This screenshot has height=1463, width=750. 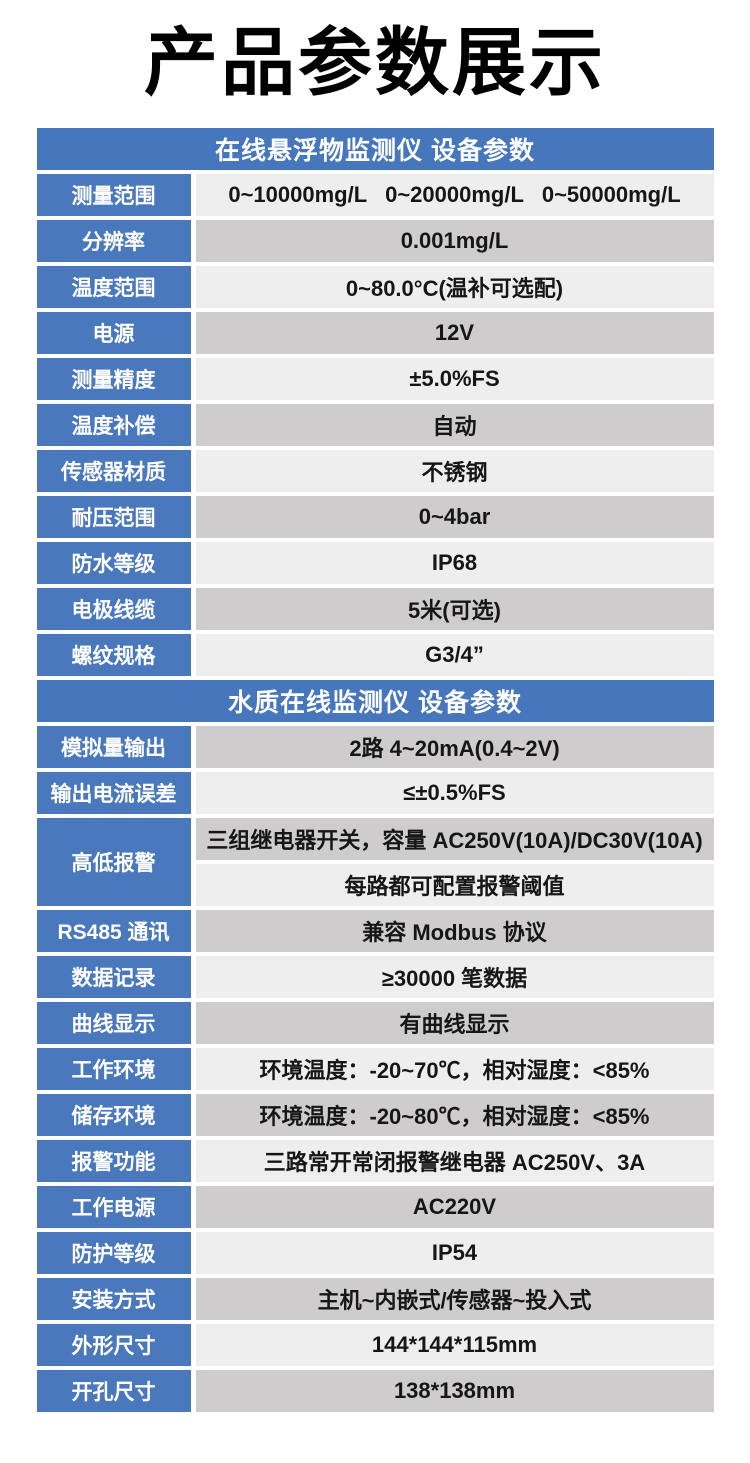 I want to click on row-value: AC220V, so click(x=454, y=1207).